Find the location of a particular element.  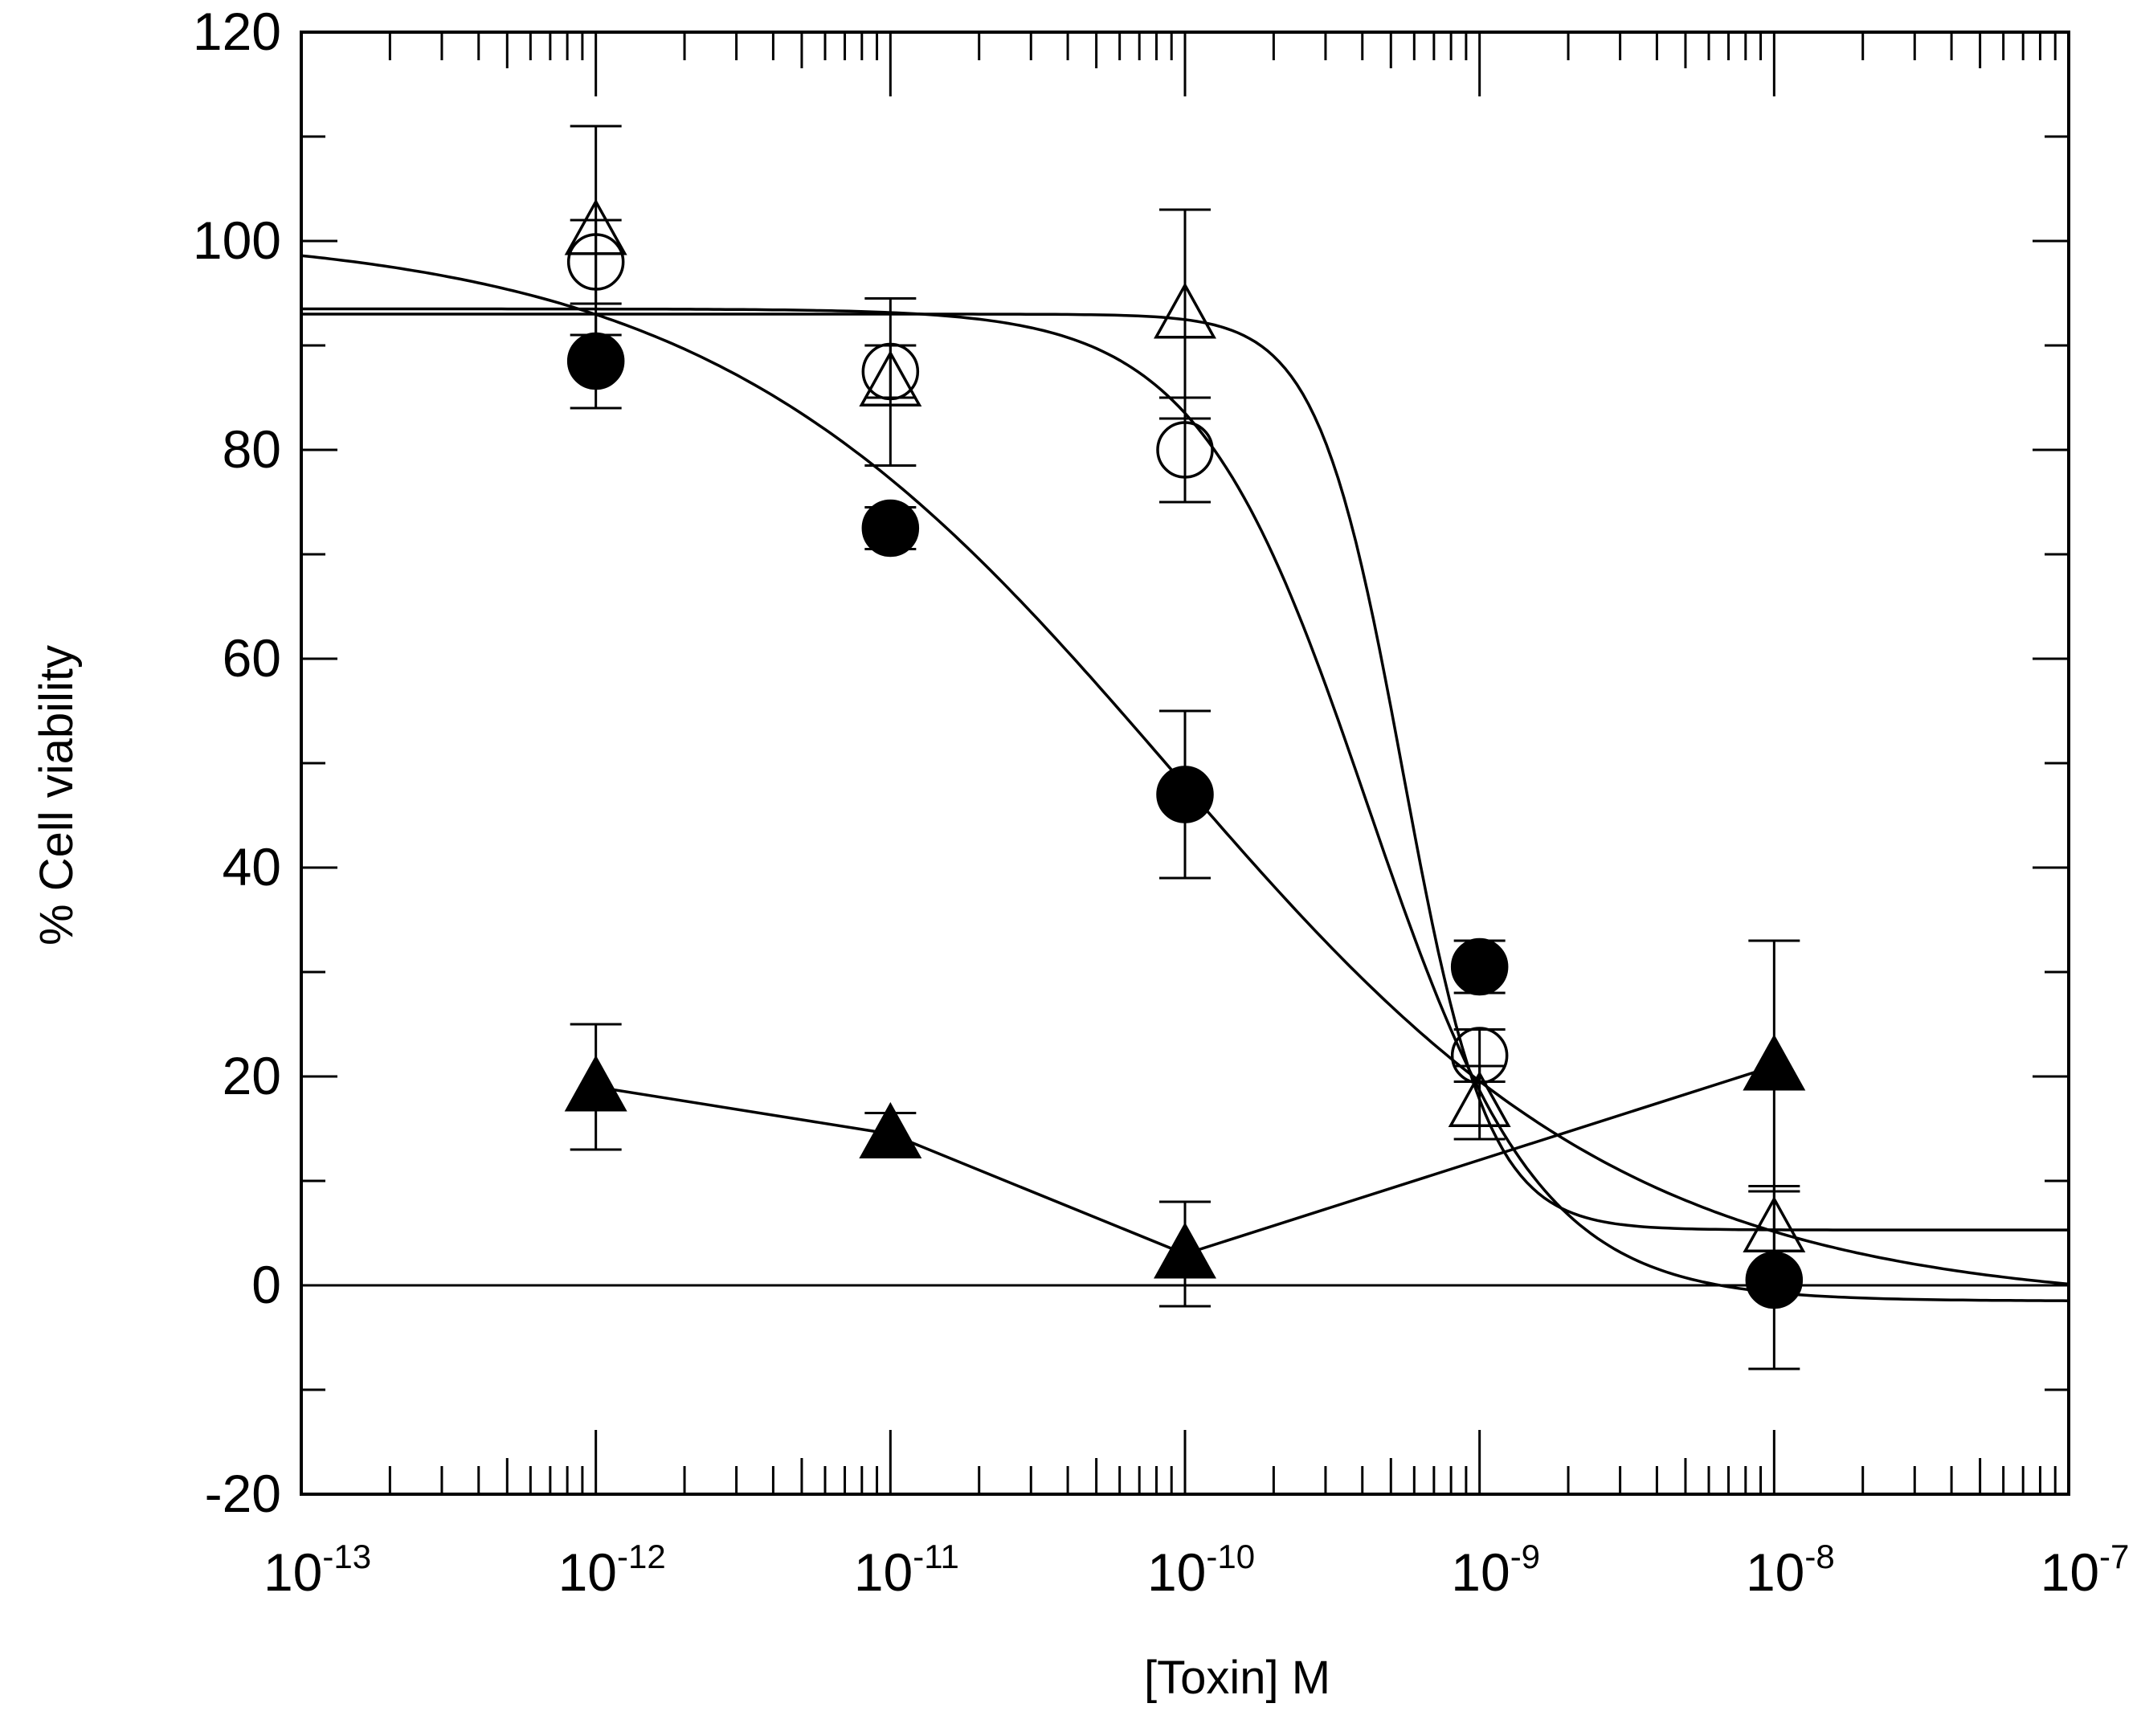

y-tick-label: 40 is located at coordinates (252, 867).